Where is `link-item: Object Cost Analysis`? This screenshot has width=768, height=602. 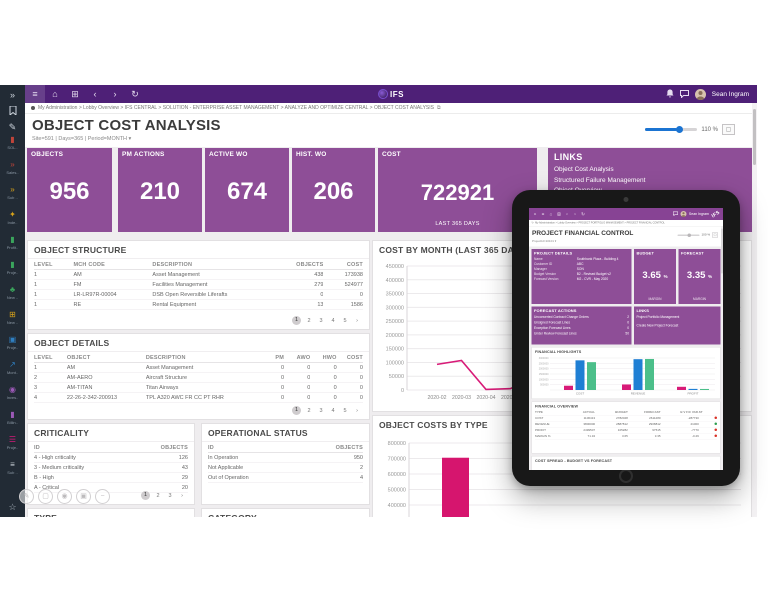 link-item: Object Cost Analysis is located at coordinates (584, 169).